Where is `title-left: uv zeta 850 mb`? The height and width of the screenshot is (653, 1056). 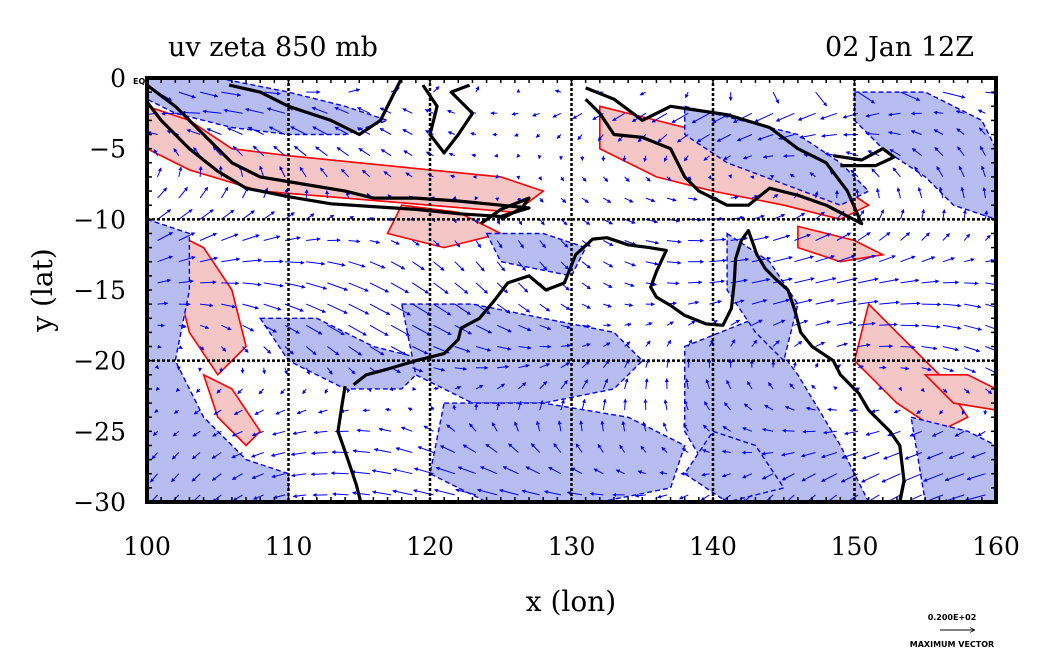 title-left: uv zeta 850 mb is located at coordinates (273, 47).